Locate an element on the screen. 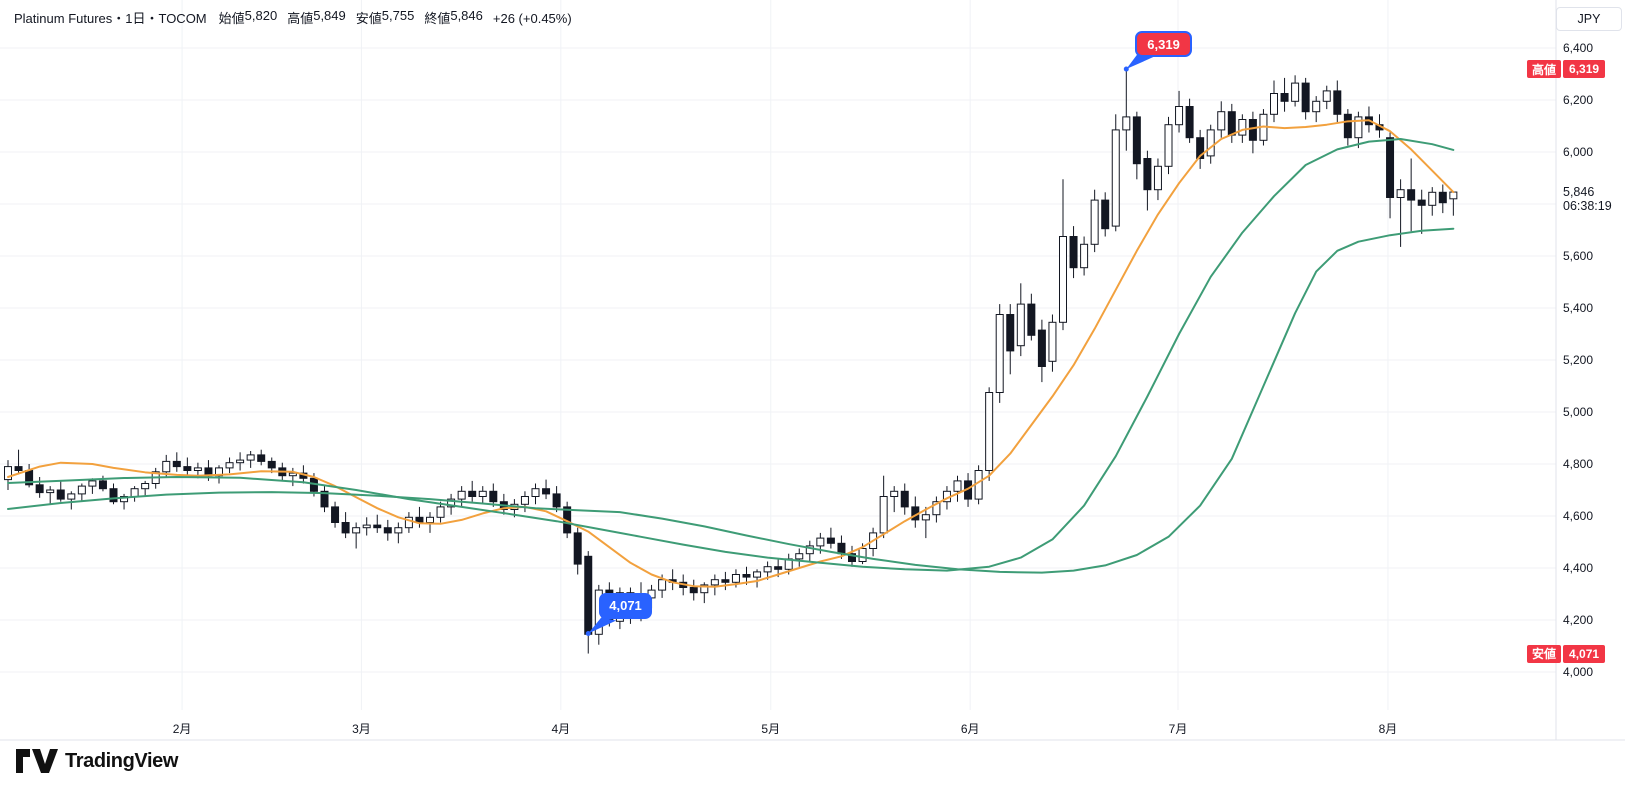  ohlc-open-value: 5,820 is located at coordinates (261, 15).